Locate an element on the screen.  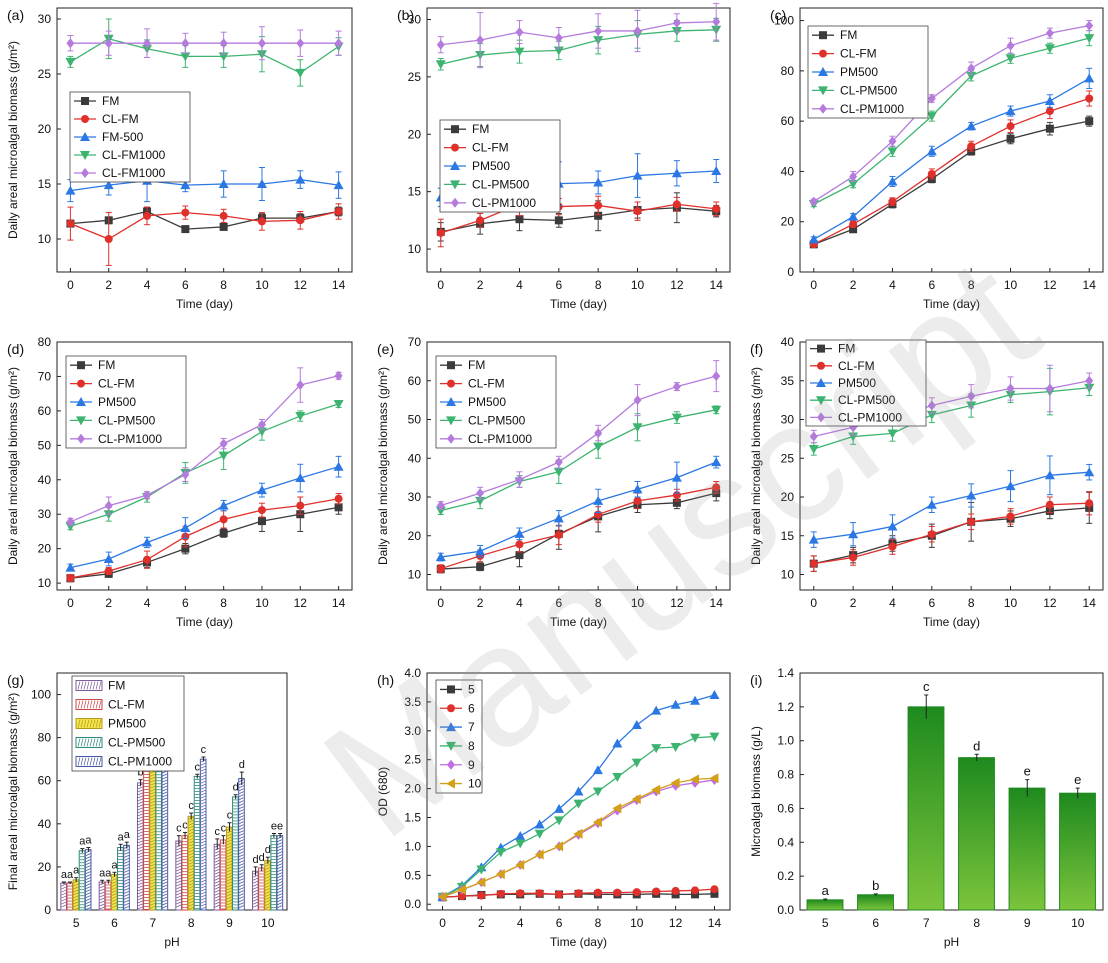
significance-label: d is located at coordinates (236, 788).